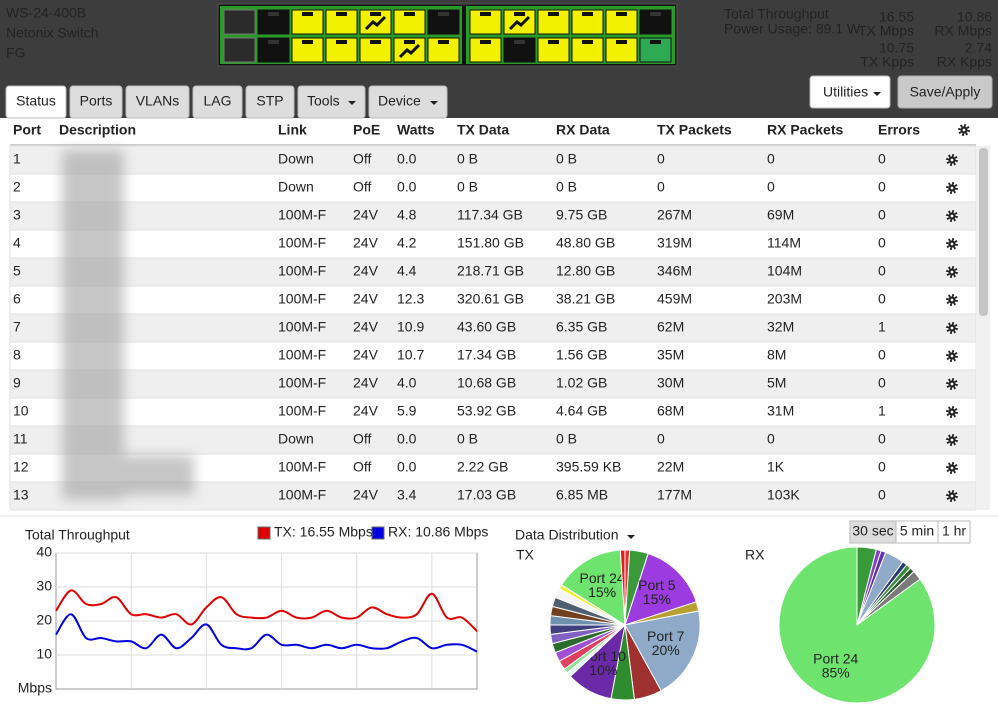 Image resolution: width=998 pixels, height=716 pixels. Describe the element at coordinates (755, 555) in the screenshot. I see `pie-title: RX` at that location.